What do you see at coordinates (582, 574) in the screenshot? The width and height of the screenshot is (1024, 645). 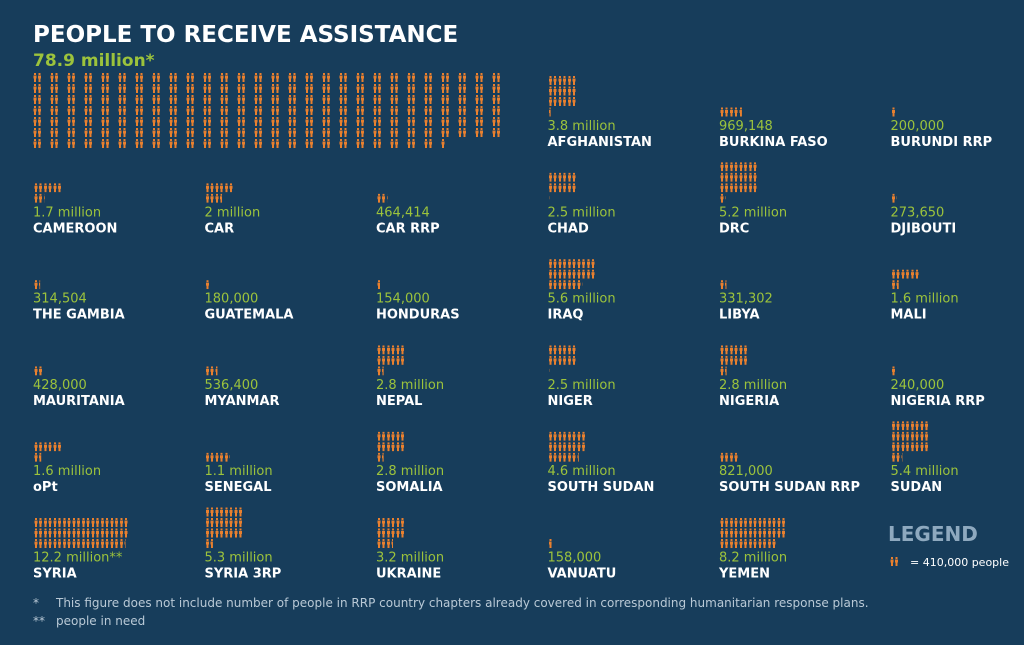 I see `country-name: VANUATU` at bounding box center [582, 574].